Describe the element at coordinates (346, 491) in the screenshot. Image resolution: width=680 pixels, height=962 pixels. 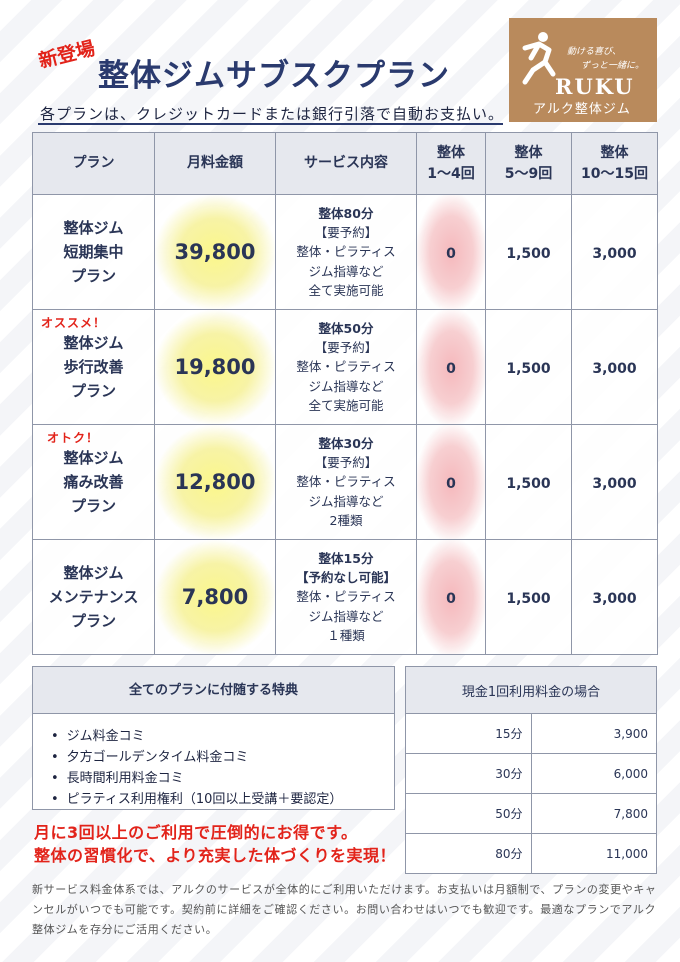
I see `service-body: 【要予約】 整体・ピラティス ジム指導など 2種類` at that location.